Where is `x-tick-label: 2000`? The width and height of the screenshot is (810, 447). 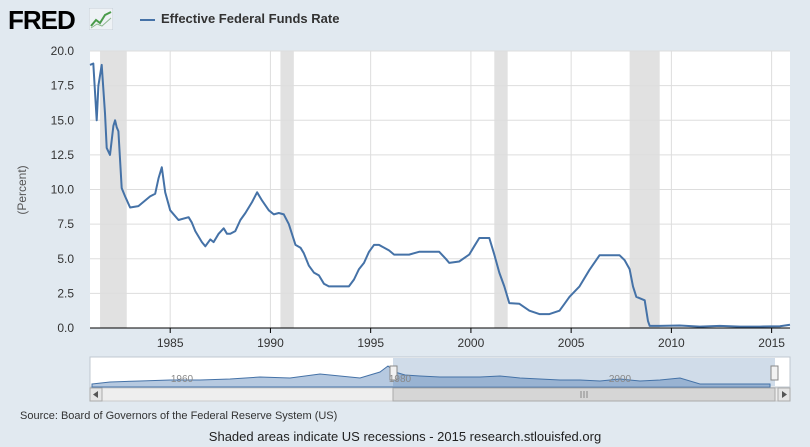
x-tick-label: 2000 is located at coordinates (471, 343).